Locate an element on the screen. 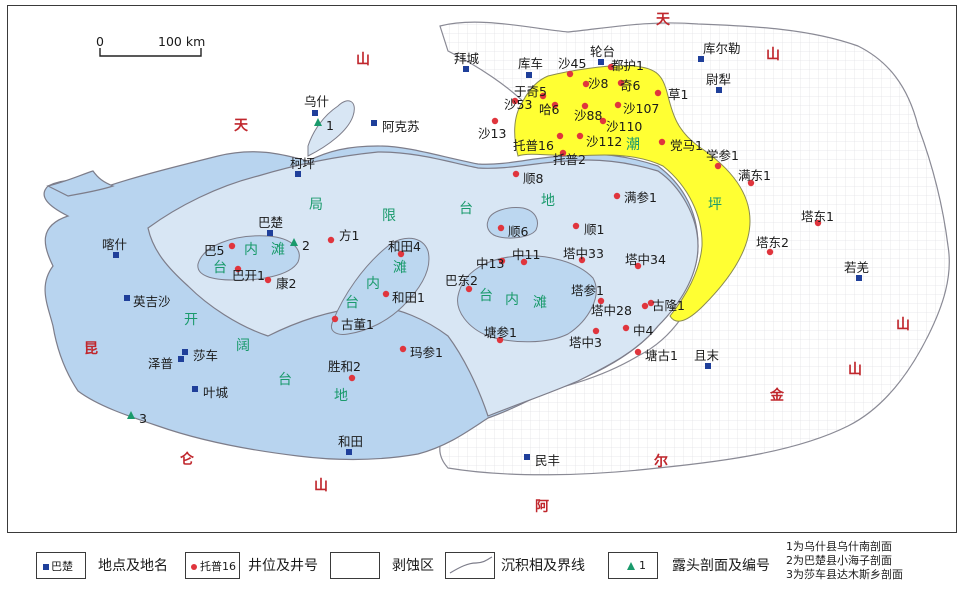  legend-boundary-box is located at coordinates (470, 565).